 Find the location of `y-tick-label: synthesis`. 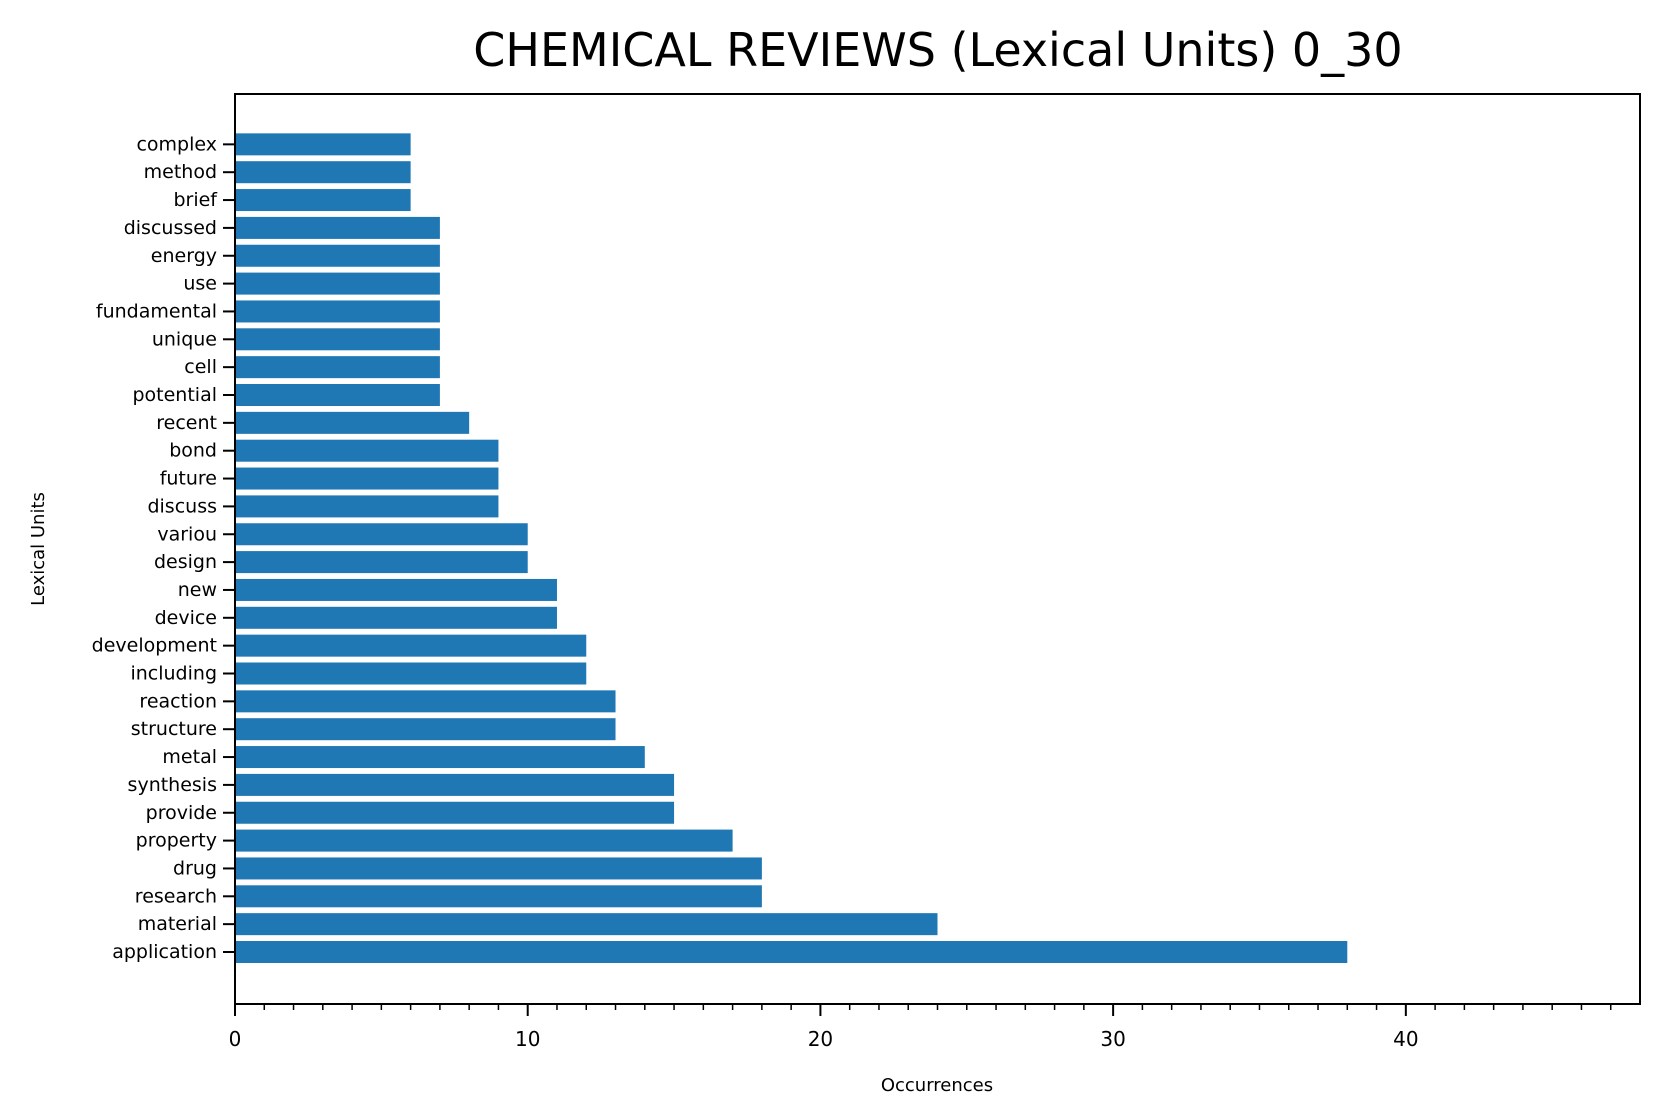

y-tick-label: synthesis is located at coordinates (172, 785).